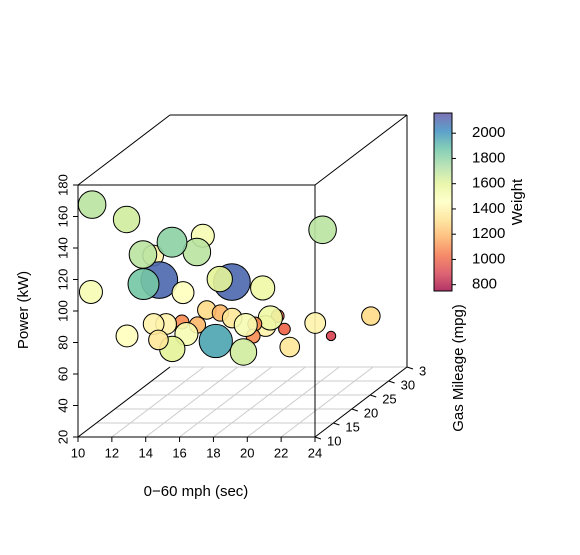 The image size is (580, 555). What do you see at coordinates (517, 201) in the screenshot?
I see `colorbar-label: Weight` at bounding box center [517, 201].